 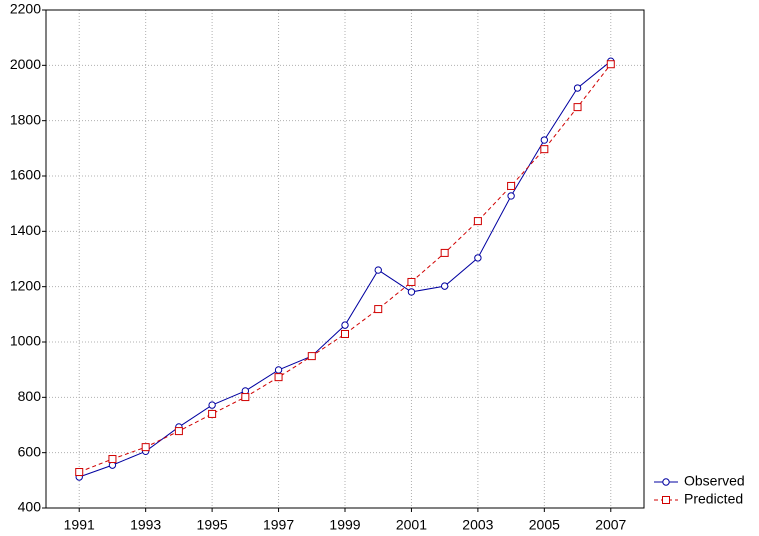 What do you see at coordinates (411, 525) in the screenshot?
I see `x-tick-label: 2001` at bounding box center [411, 525].